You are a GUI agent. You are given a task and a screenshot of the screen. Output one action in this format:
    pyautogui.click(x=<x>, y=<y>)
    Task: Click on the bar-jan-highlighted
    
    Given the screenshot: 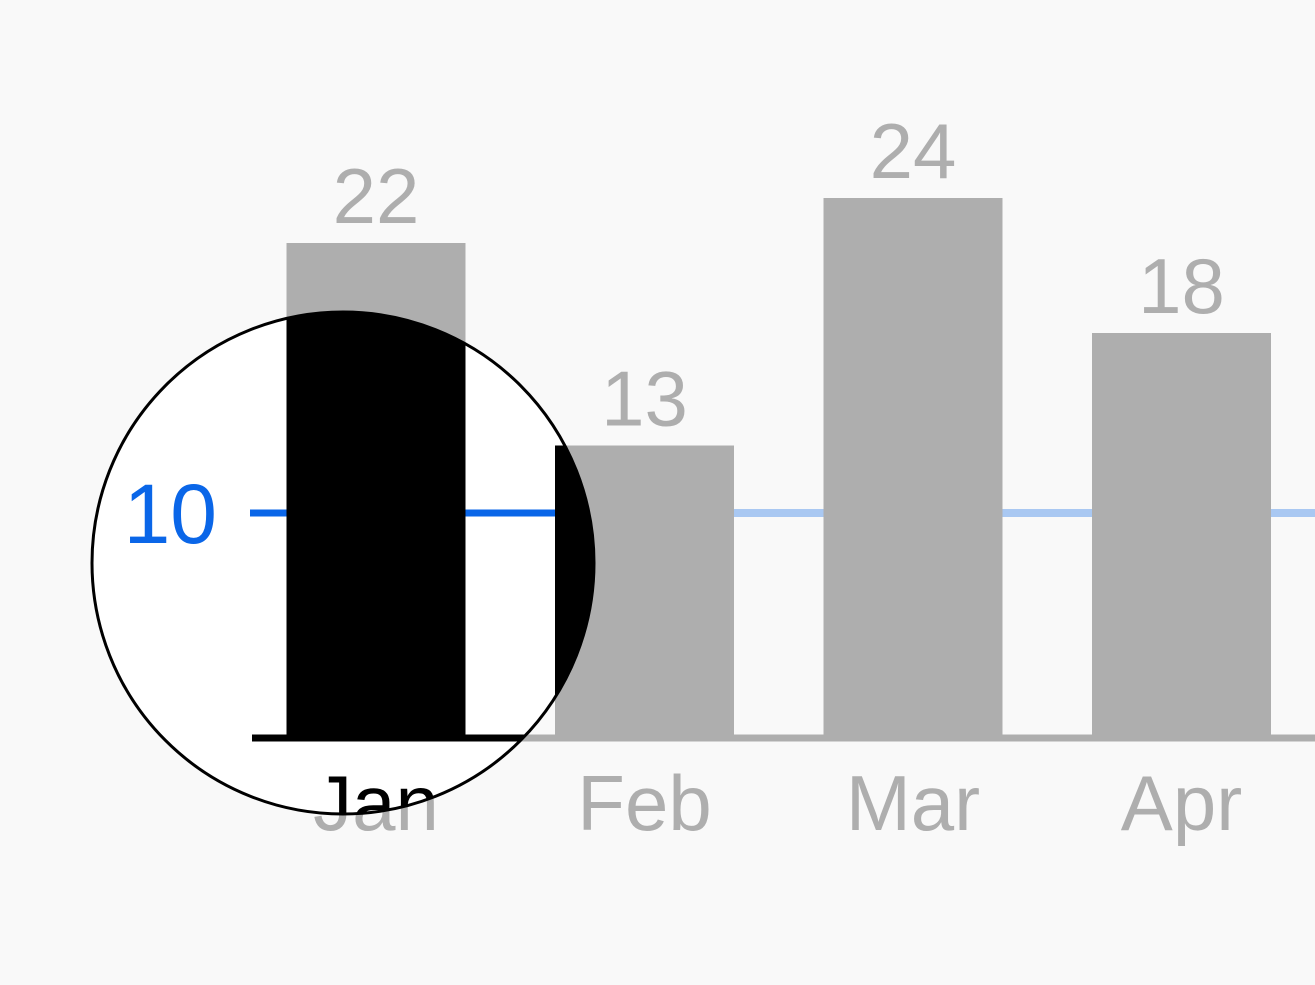 What is the action you would take?
    pyautogui.click(x=376, y=525)
    